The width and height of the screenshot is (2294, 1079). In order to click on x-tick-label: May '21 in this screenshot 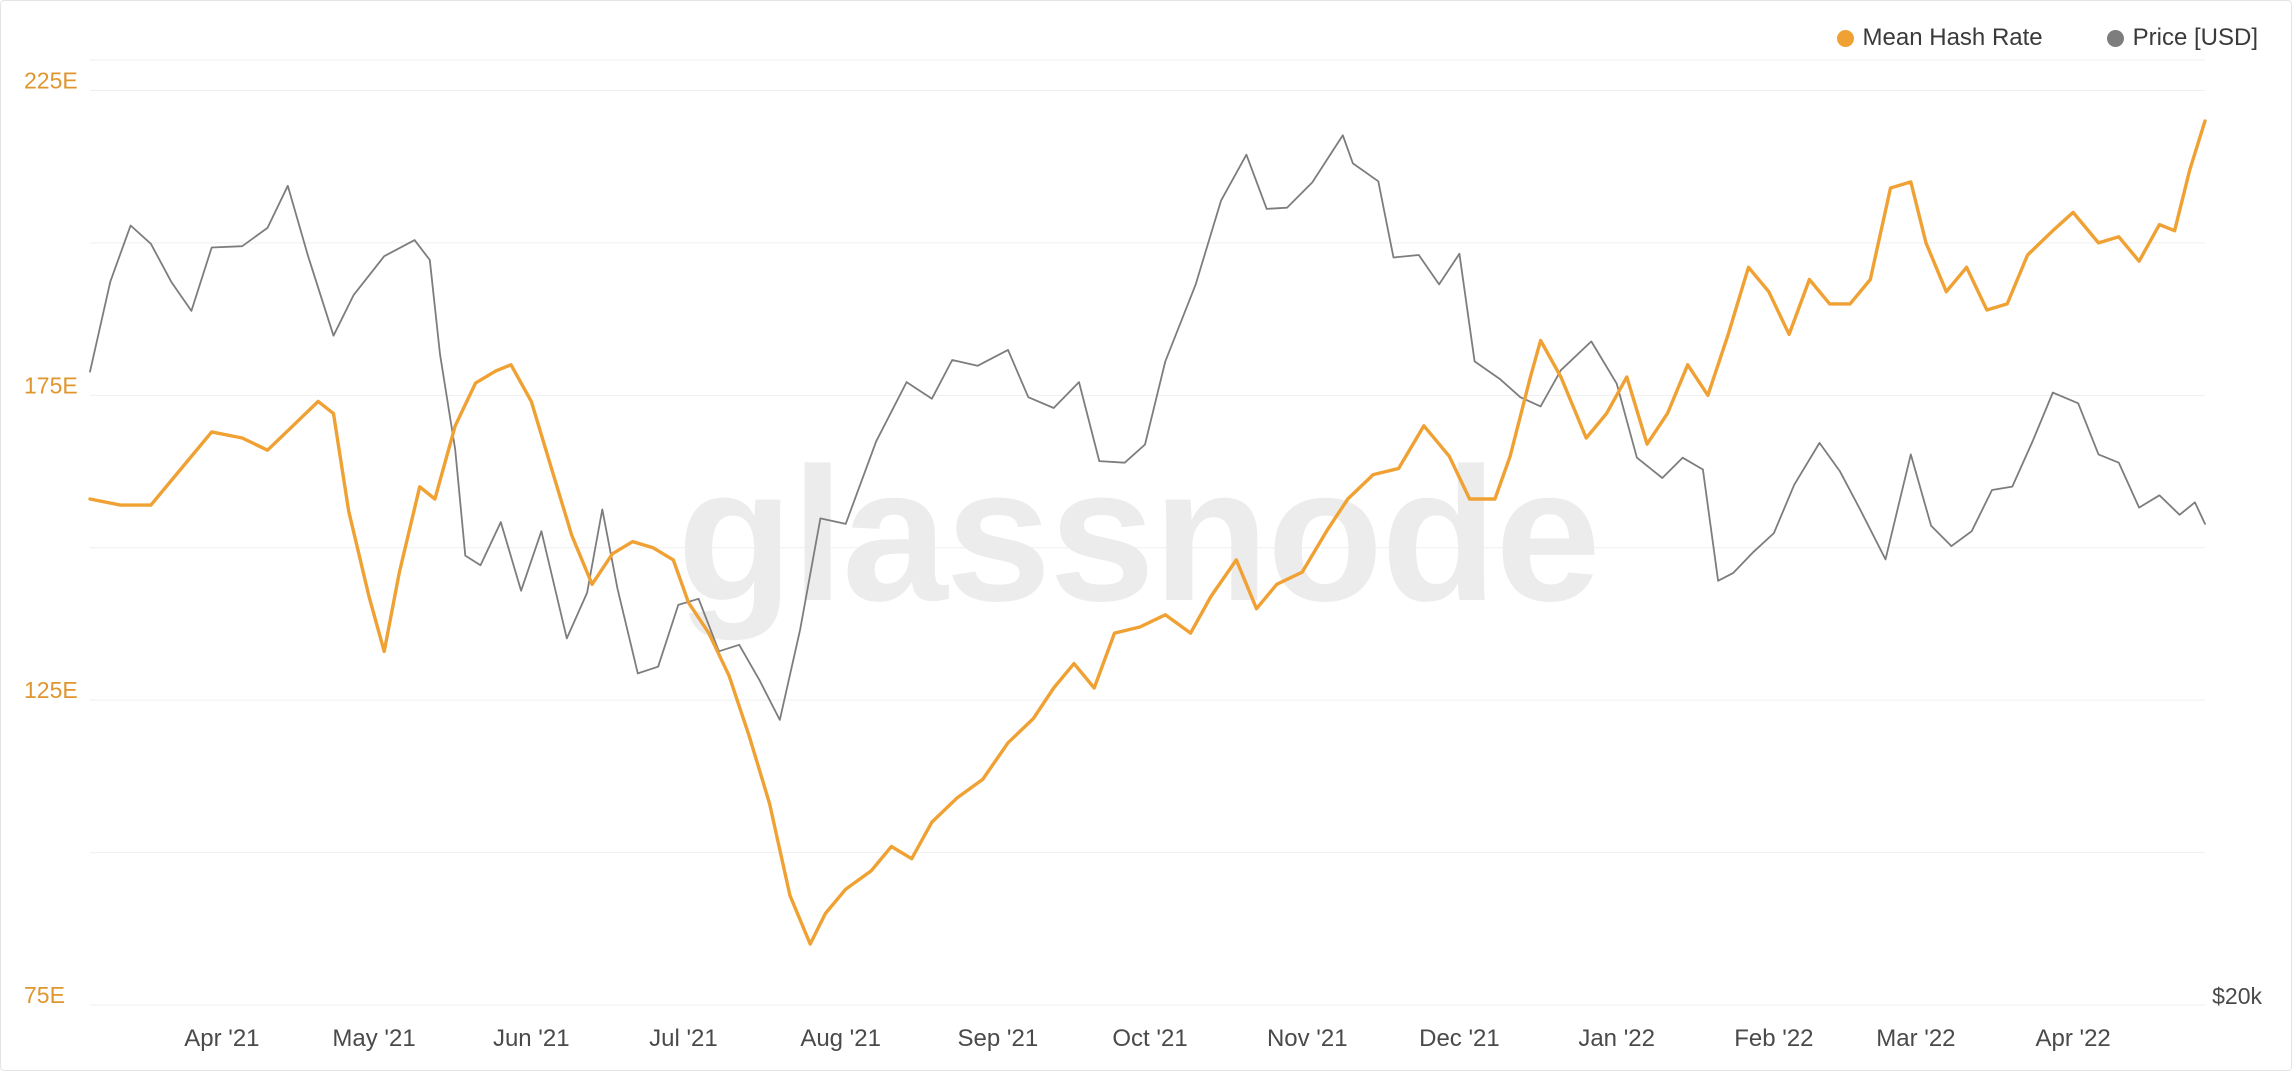, I will do `click(373, 1038)`.